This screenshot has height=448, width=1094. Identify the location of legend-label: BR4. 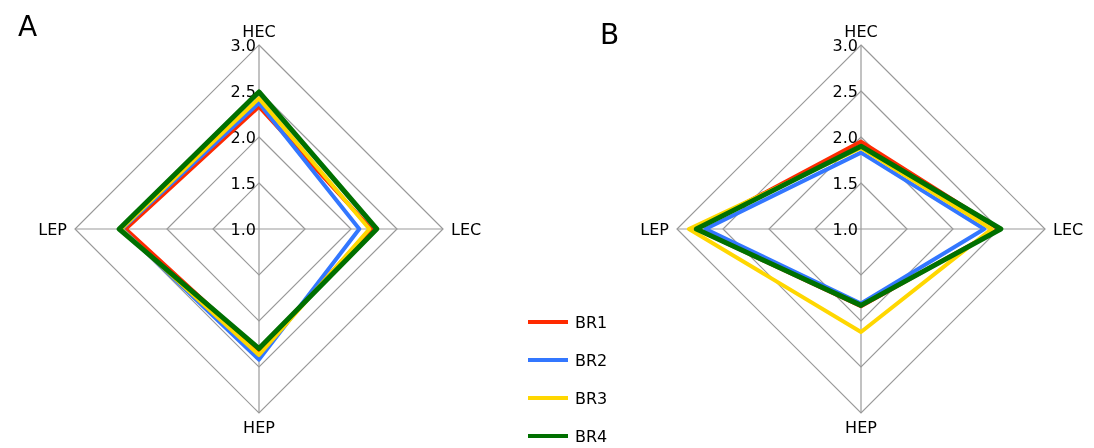
(591, 436).